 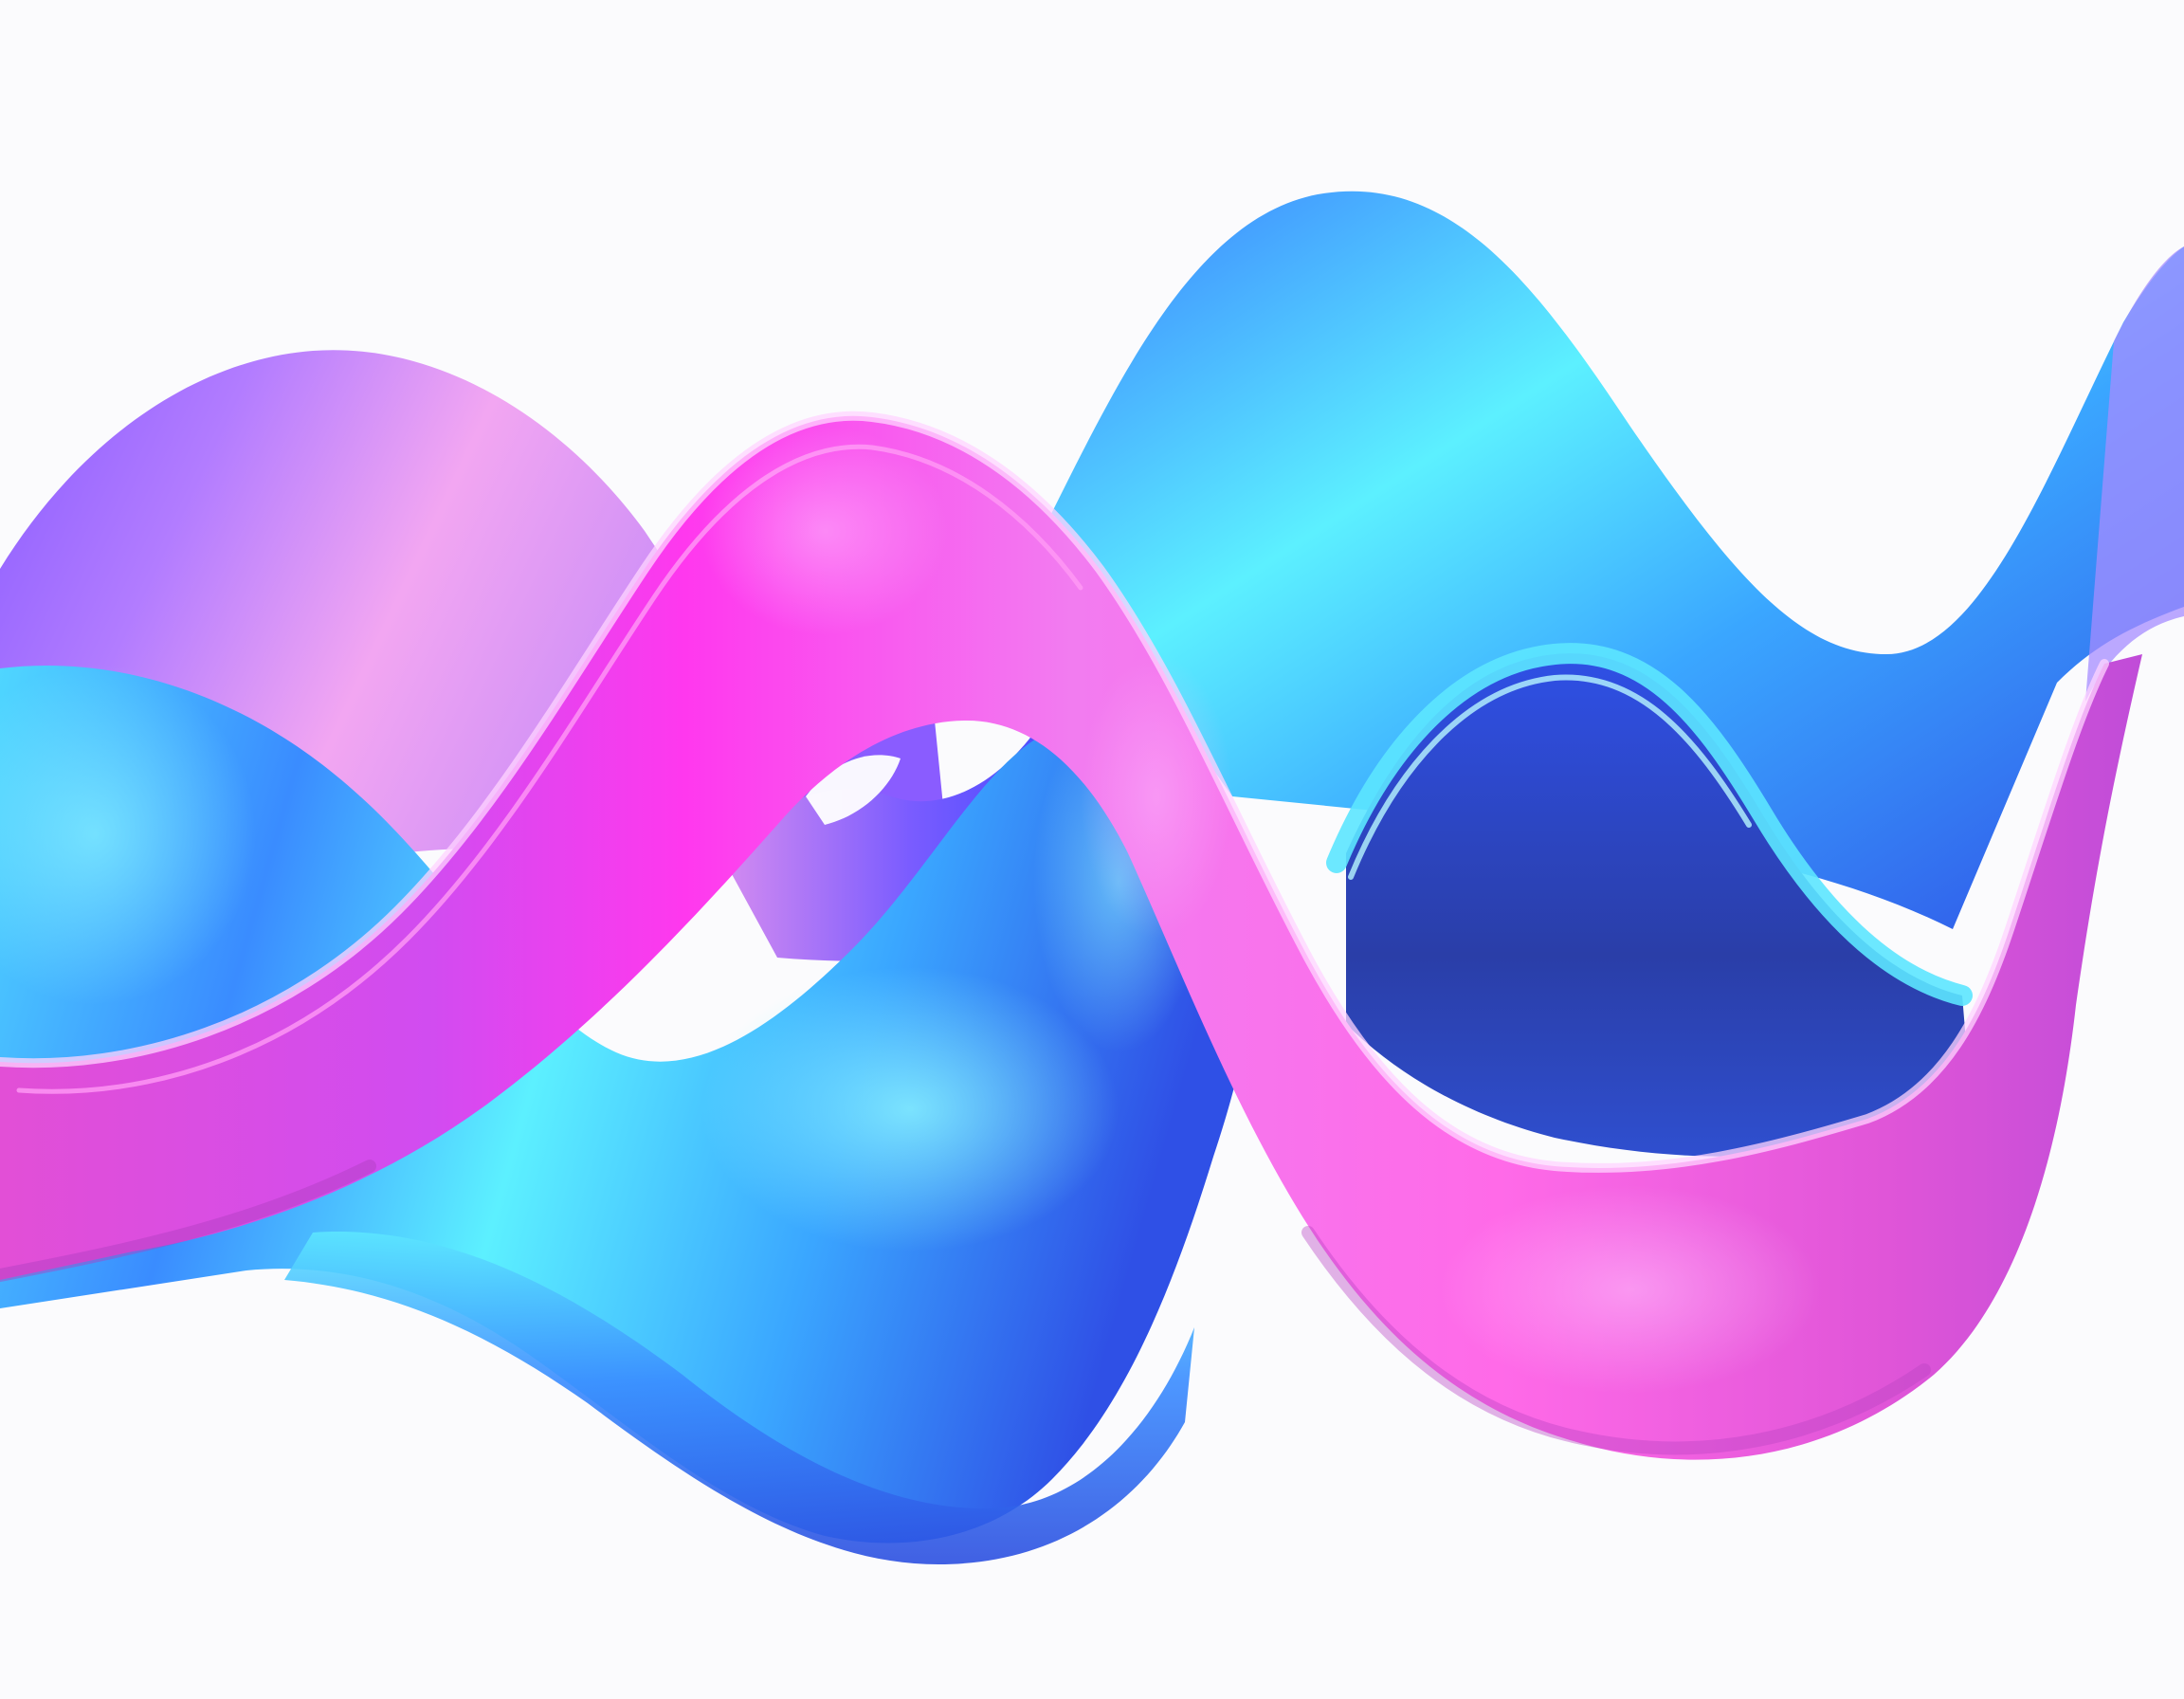 I want to click on deep-blue-hollow, so click(x=1659, y=905).